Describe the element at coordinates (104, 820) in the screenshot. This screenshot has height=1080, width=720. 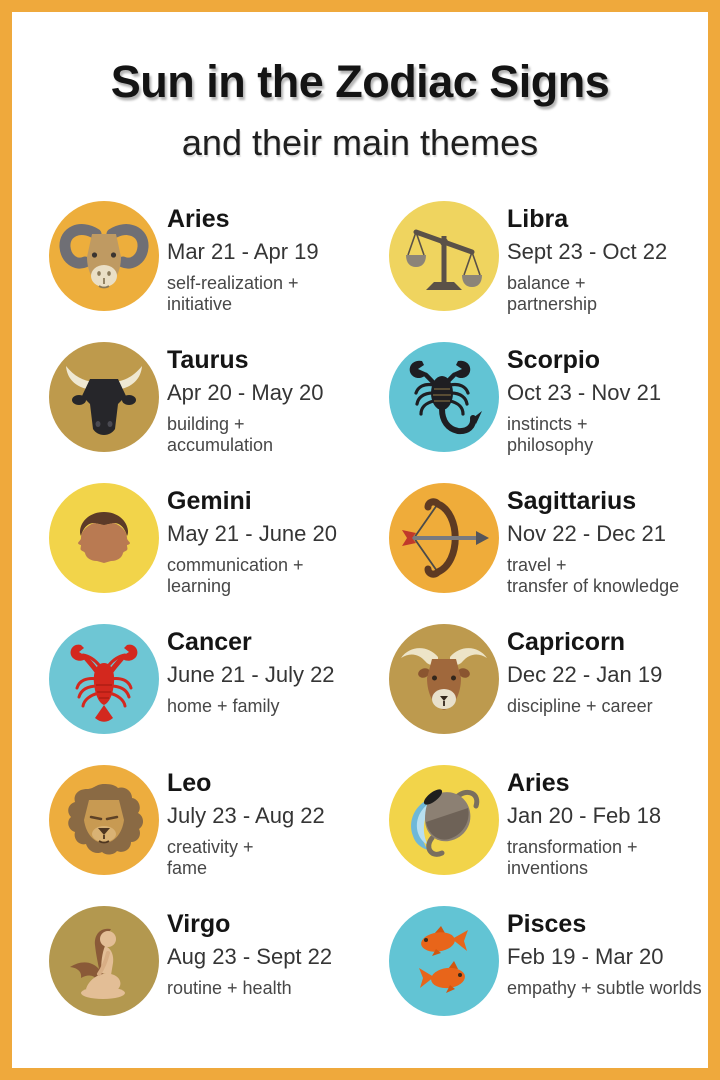
I see `lion-icon` at that location.